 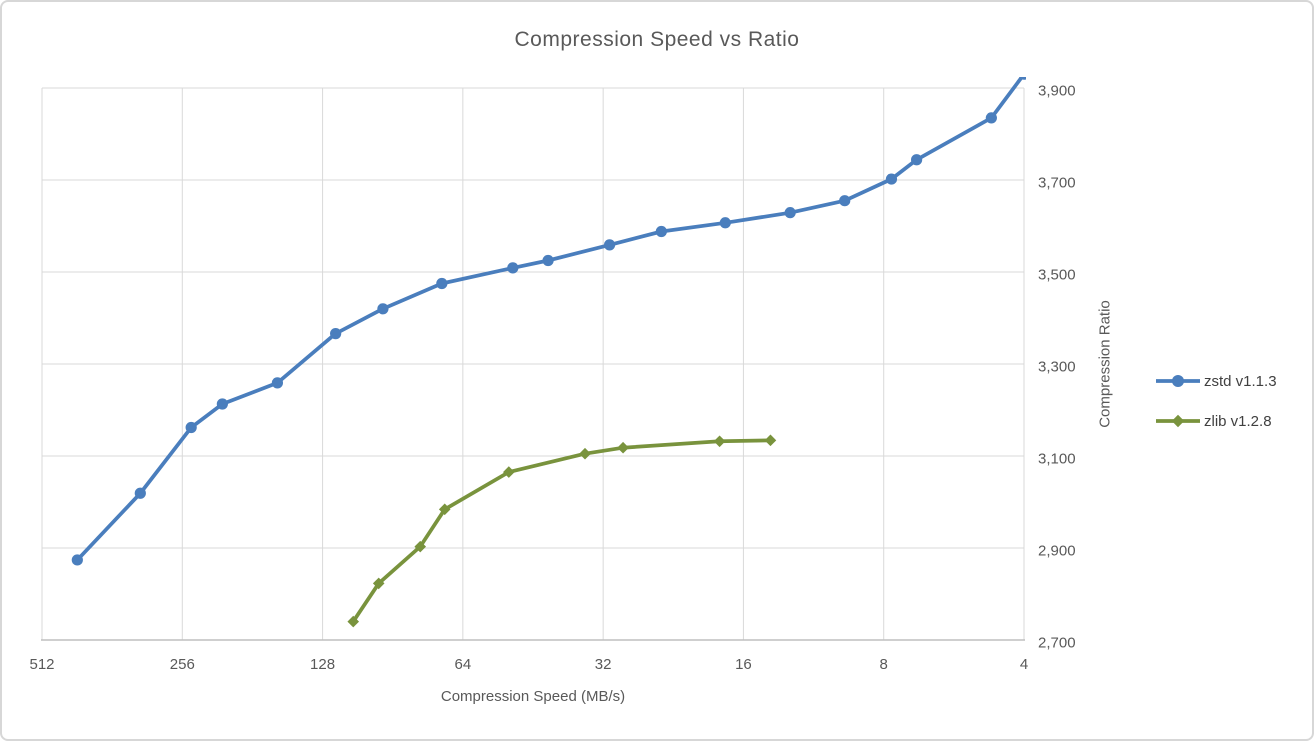 I want to click on legend-label: zlib v1.2.8, so click(x=1238, y=421).